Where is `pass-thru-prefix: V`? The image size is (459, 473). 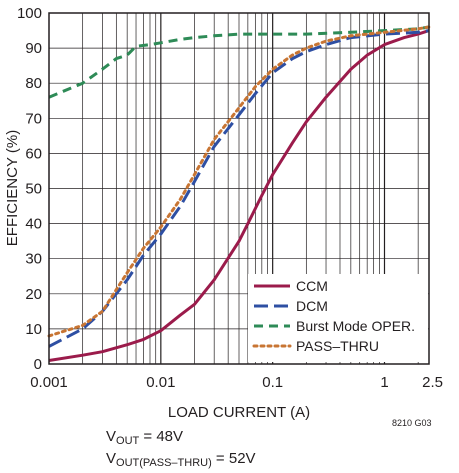 pass-thru-prefix: V is located at coordinates (111, 458).